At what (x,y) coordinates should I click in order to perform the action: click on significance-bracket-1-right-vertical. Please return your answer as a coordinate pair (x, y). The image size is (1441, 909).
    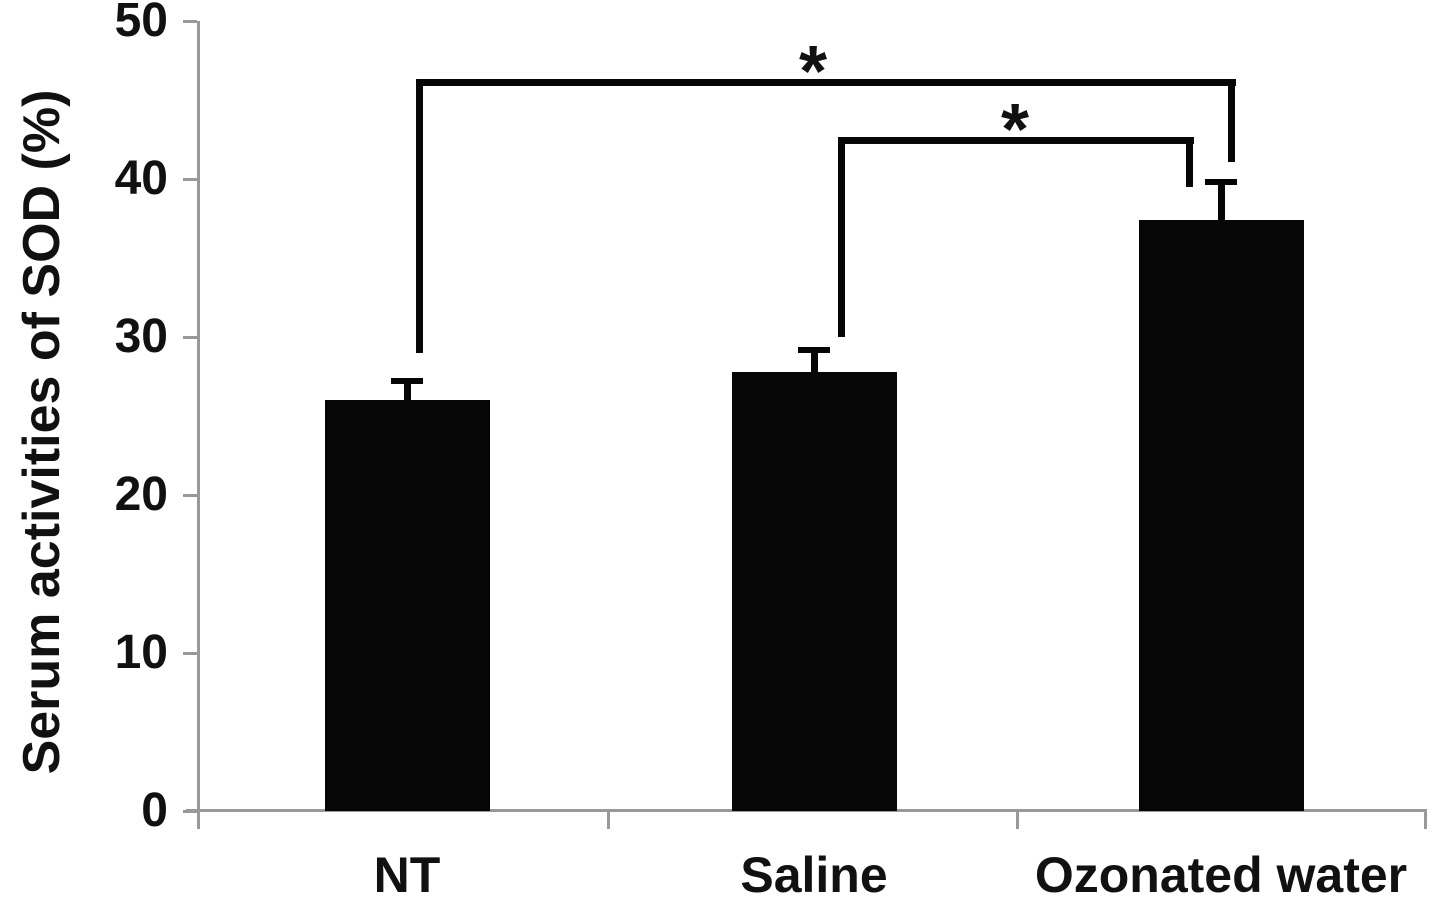
    Looking at the image, I should click on (1231, 120).